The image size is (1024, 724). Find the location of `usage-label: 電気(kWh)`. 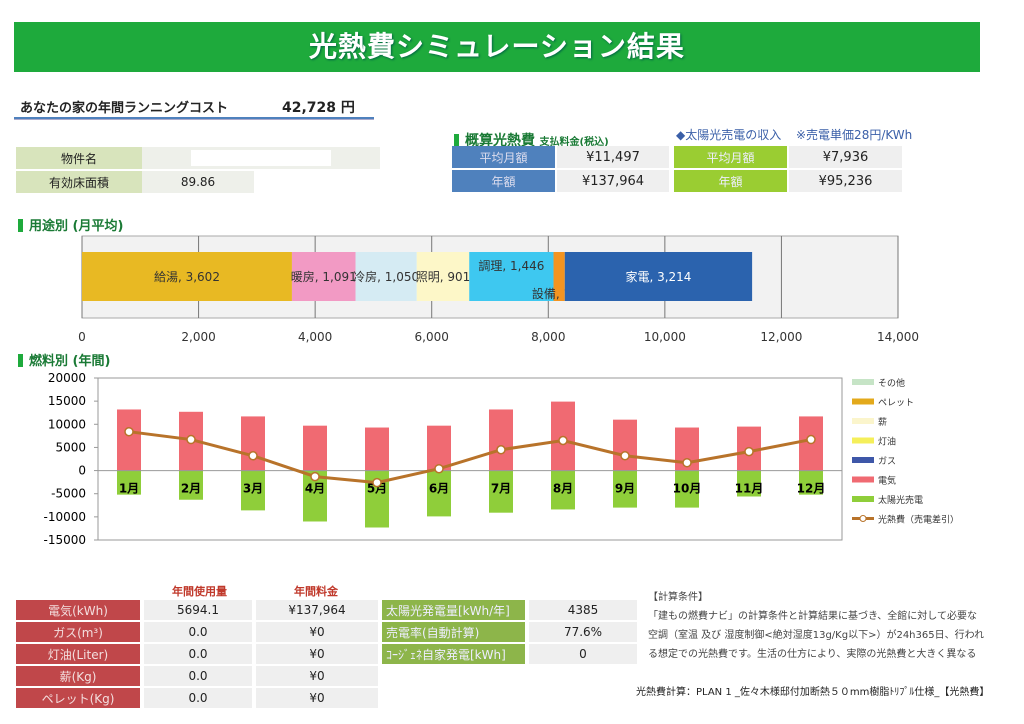

usage-label: 電気(kWh) is located at coordinates (78, 610).